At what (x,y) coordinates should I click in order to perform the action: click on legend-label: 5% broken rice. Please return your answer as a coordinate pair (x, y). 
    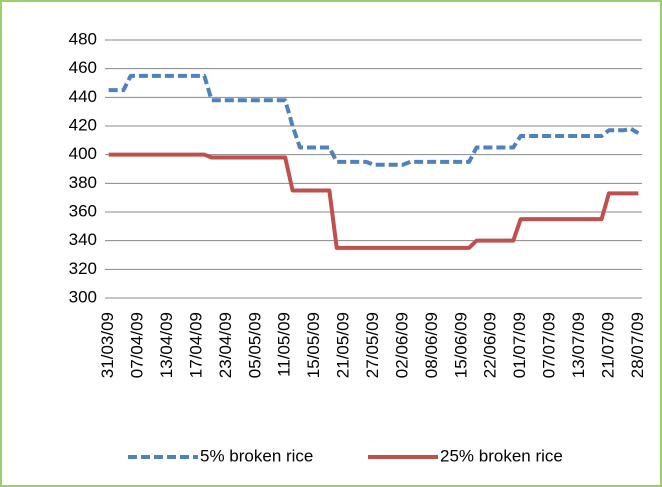
    Looking at the image, I should click on (256, 455).